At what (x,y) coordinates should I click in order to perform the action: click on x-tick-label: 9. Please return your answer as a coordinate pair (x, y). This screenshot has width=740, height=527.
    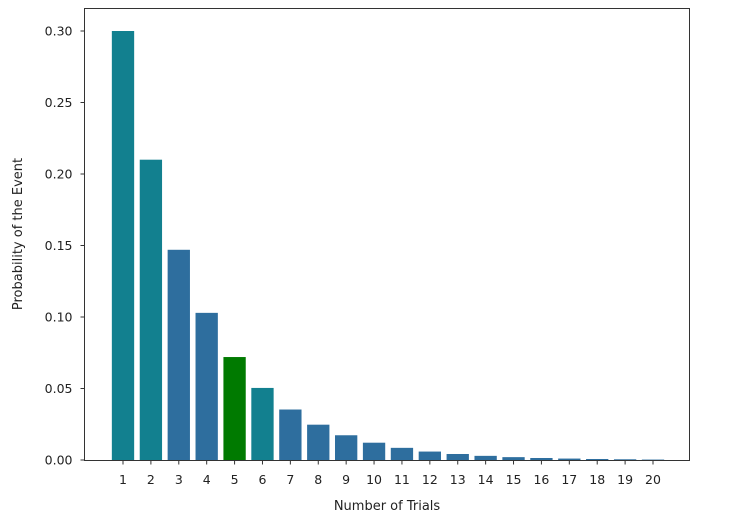
    Looking at the image, I should click on (346, 479).